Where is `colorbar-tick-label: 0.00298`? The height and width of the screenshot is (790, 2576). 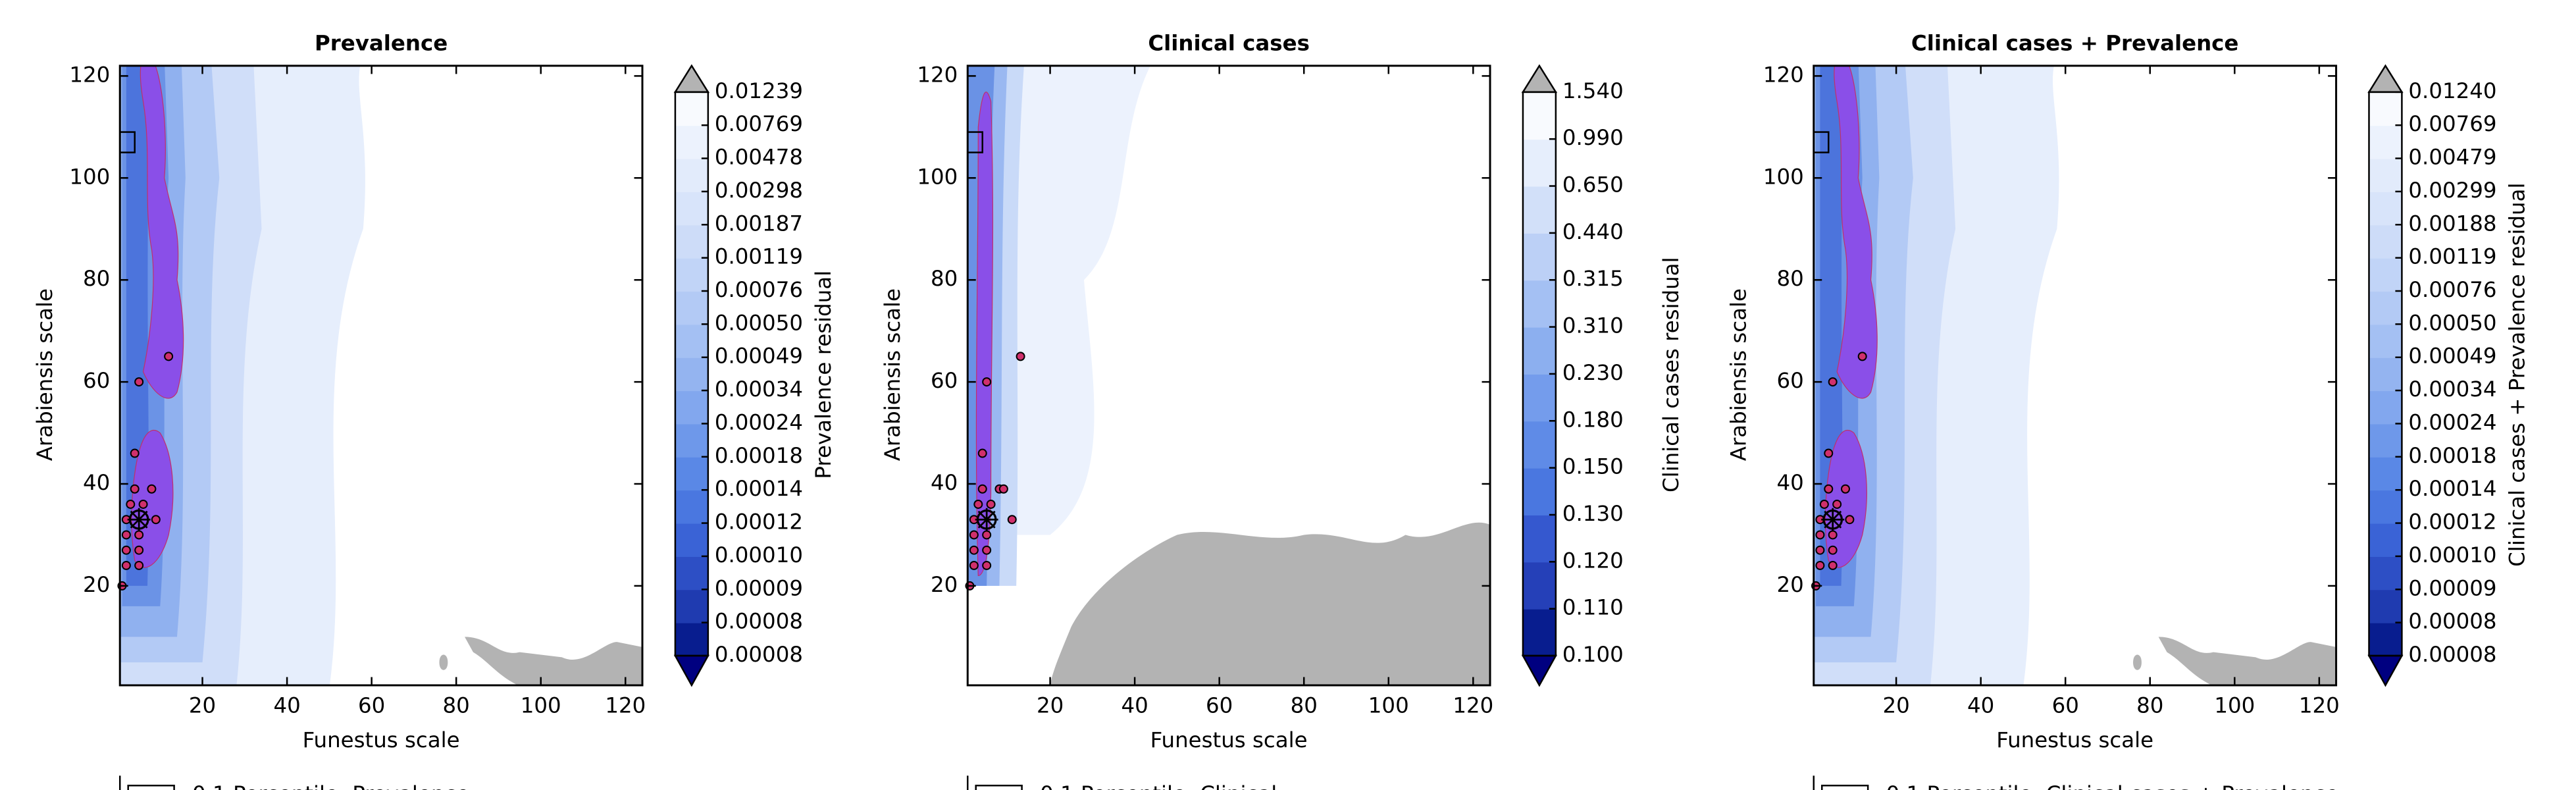 colorbar-tick-label: 0.00298 is located at coordinates (759, 190).